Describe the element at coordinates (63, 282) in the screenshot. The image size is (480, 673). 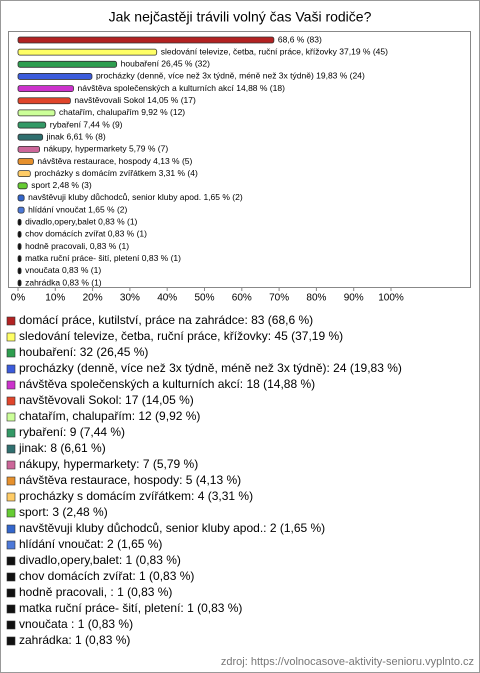
I see `bar-label: zahrádka 0,83 % (1)` at that location.